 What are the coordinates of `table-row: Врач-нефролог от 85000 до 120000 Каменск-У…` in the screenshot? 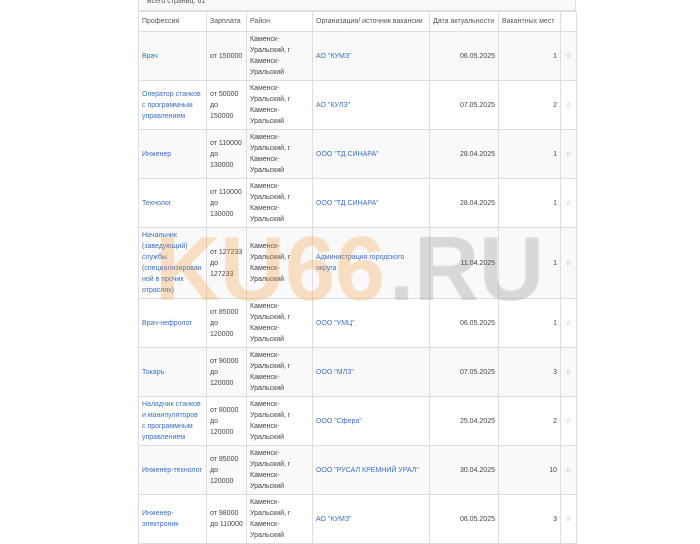 It's located at (357, 323).